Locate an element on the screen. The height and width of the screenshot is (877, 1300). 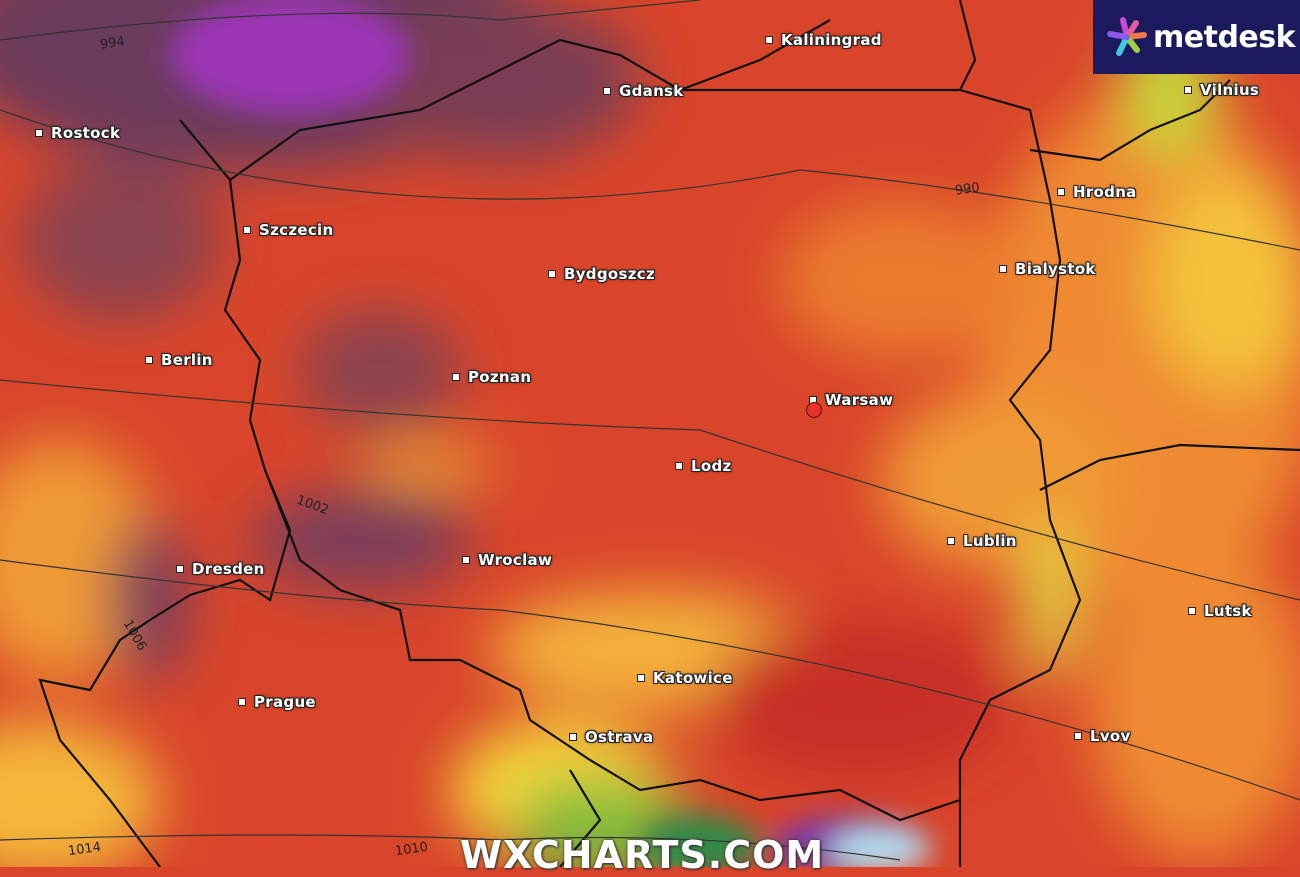
city-gdansk: Gdansk is located at coordinates (643, 91).